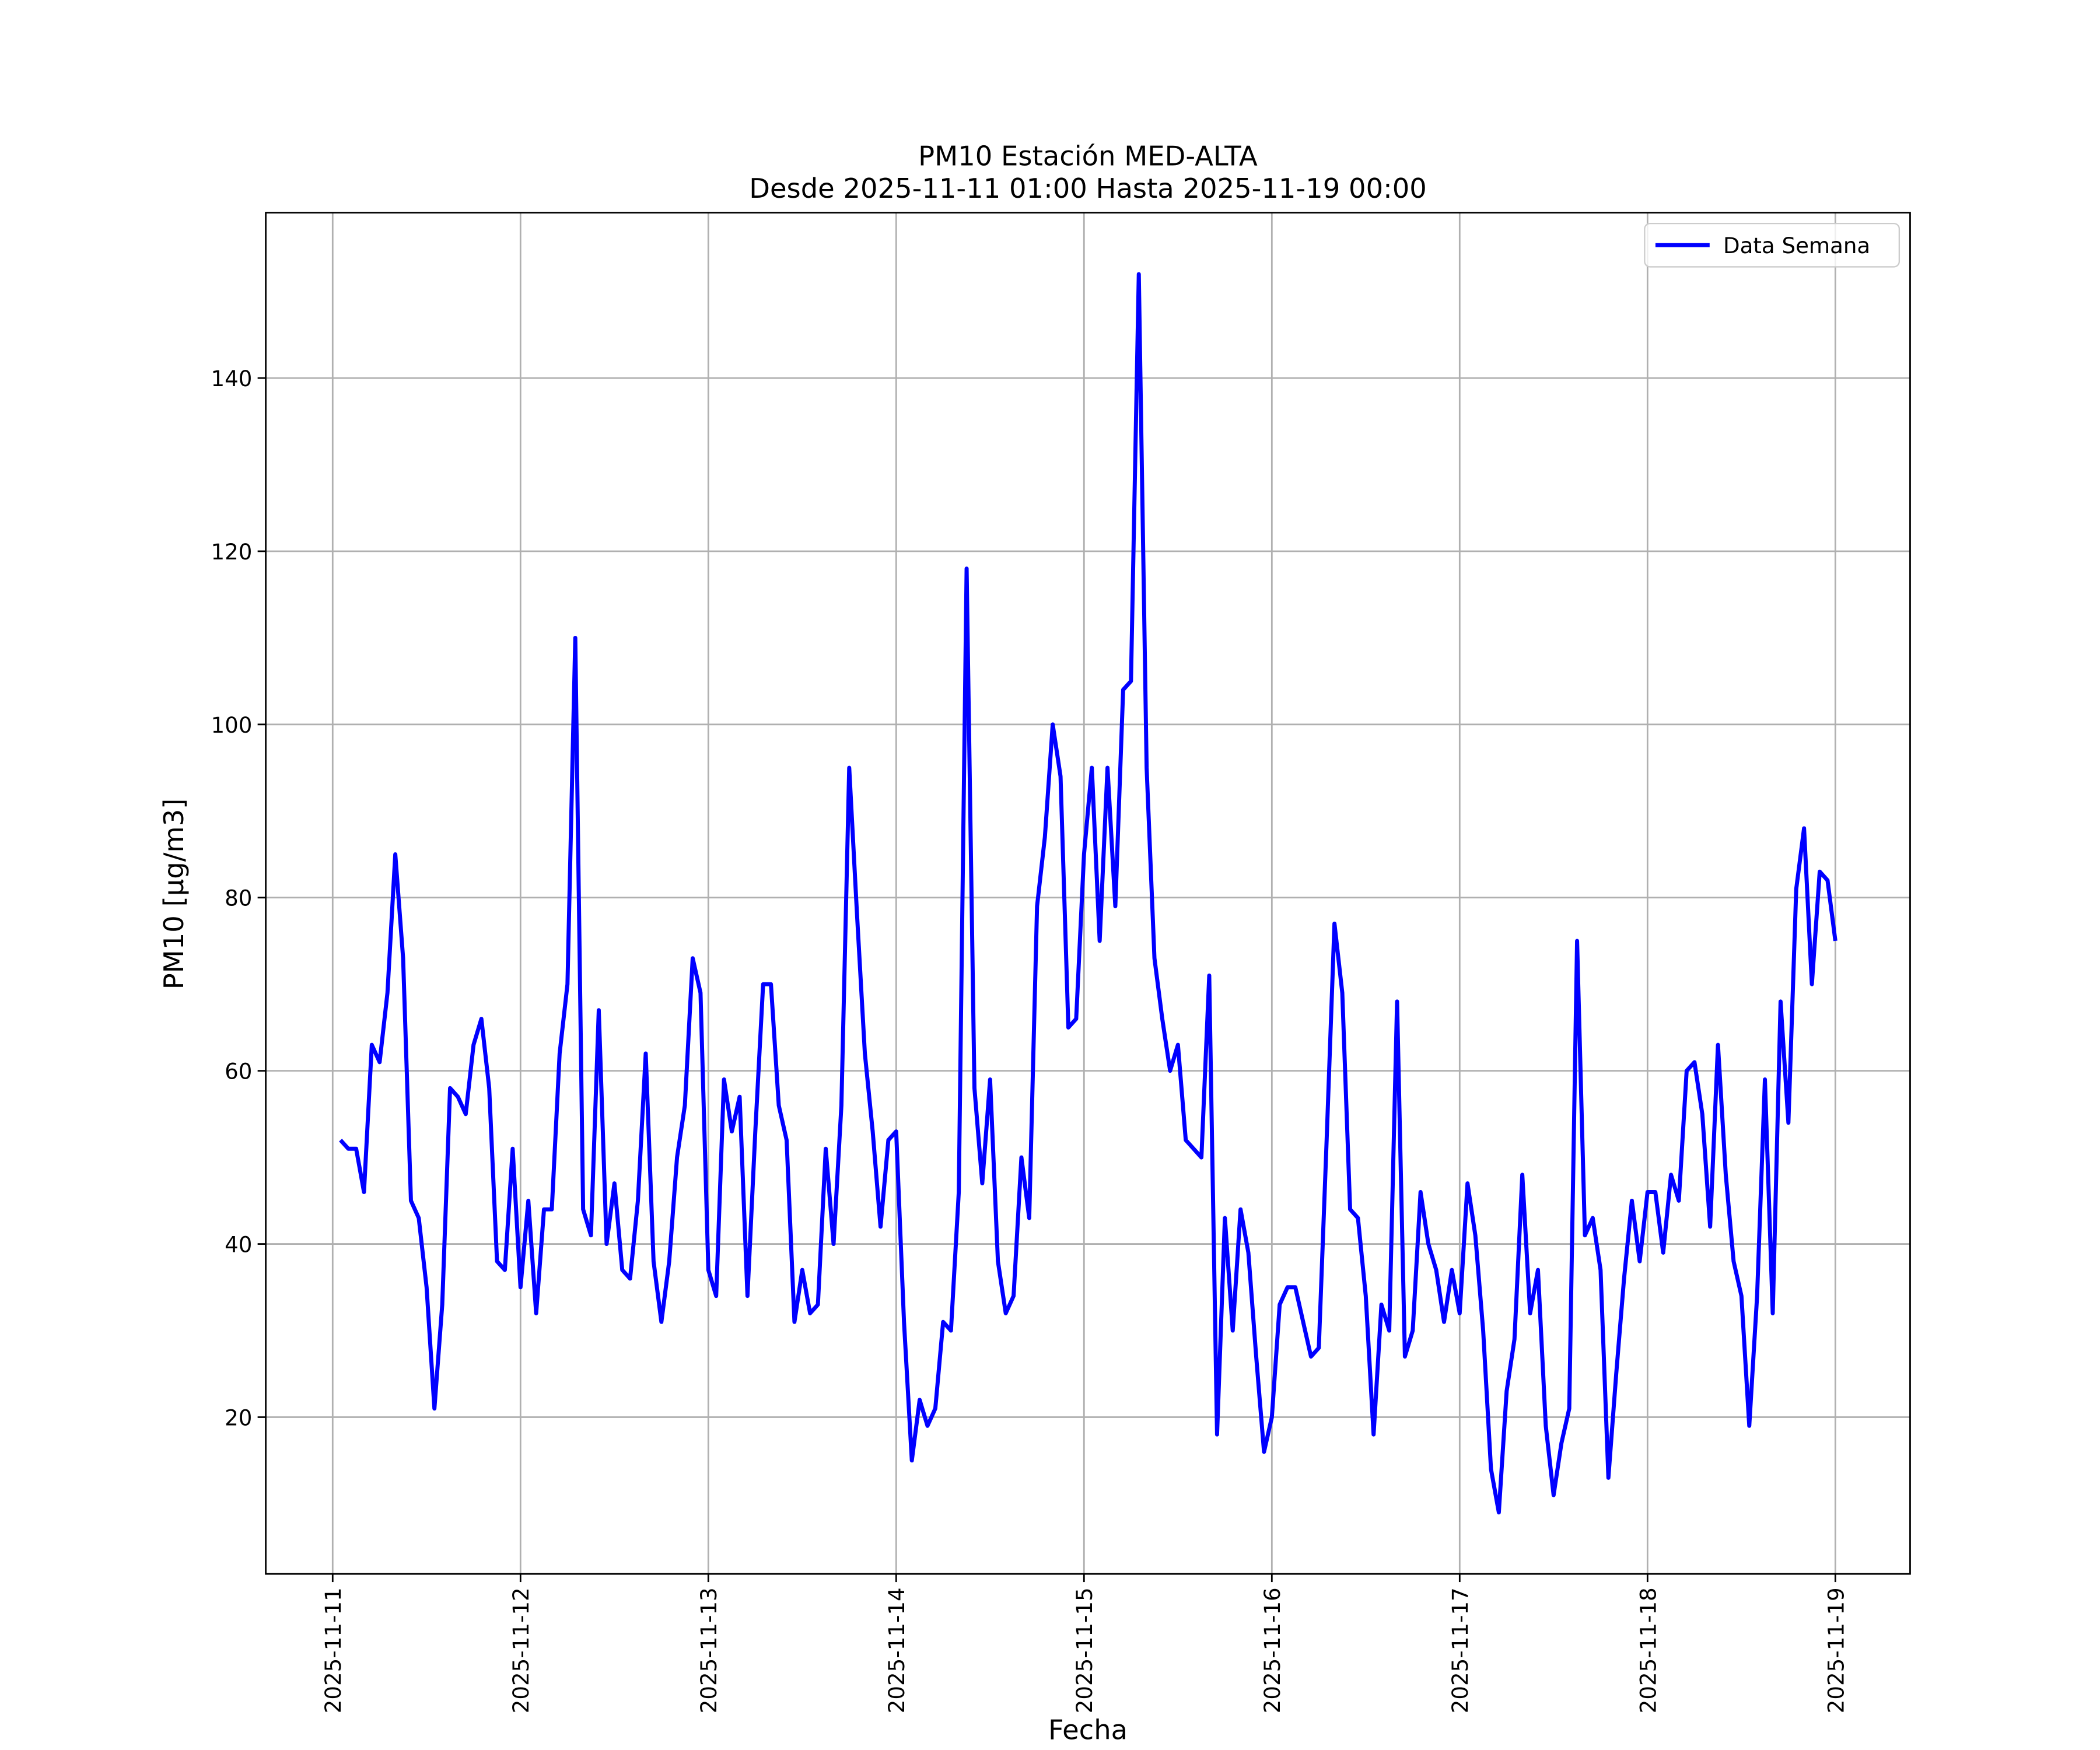 The image size is (2100, 1750). Describe the element at coordinates (231, 378) in the screenshot. I see `y-tick-label: 140` at that location.